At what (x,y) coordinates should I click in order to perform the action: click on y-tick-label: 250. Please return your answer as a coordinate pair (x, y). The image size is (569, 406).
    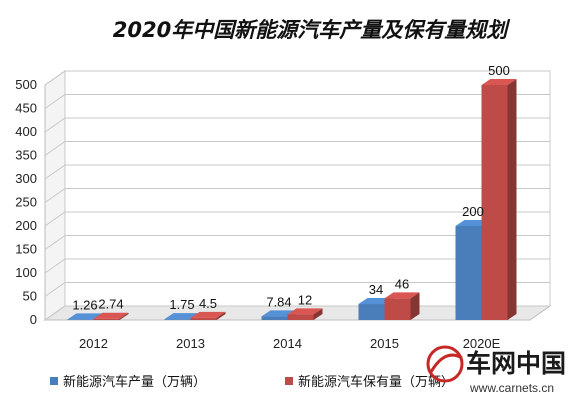
    Looking at the image, I should click on (26, 202).